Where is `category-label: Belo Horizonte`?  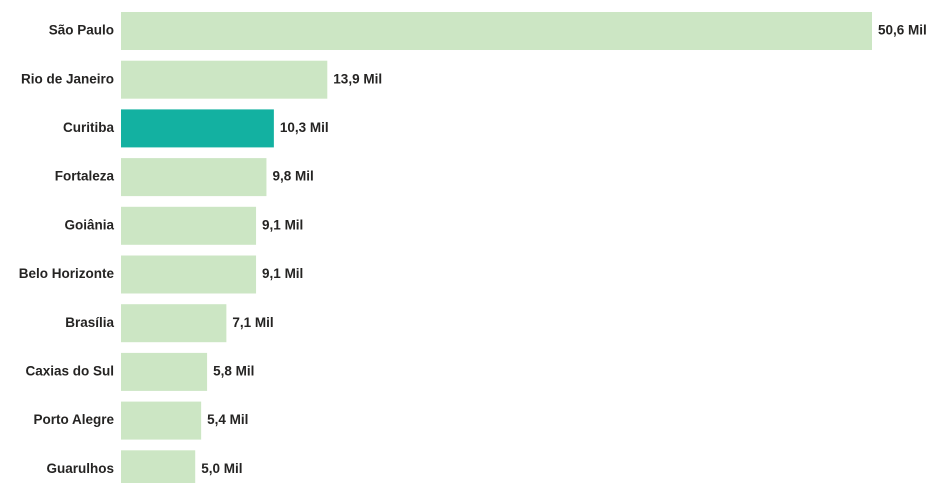 category-label: Belo Horizonte is located at coordinates (67, 273).